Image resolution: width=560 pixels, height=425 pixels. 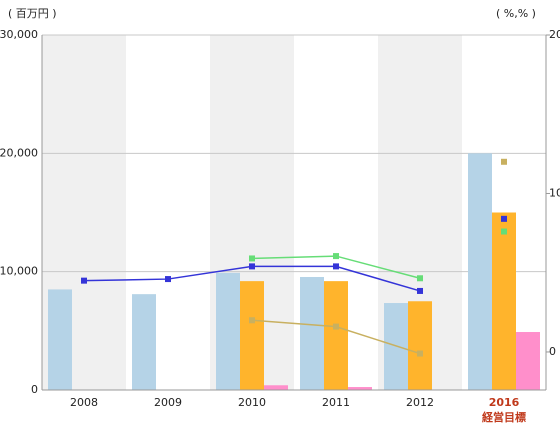 I want to click on y-tick-label: 0, so click(x=34, y=389).